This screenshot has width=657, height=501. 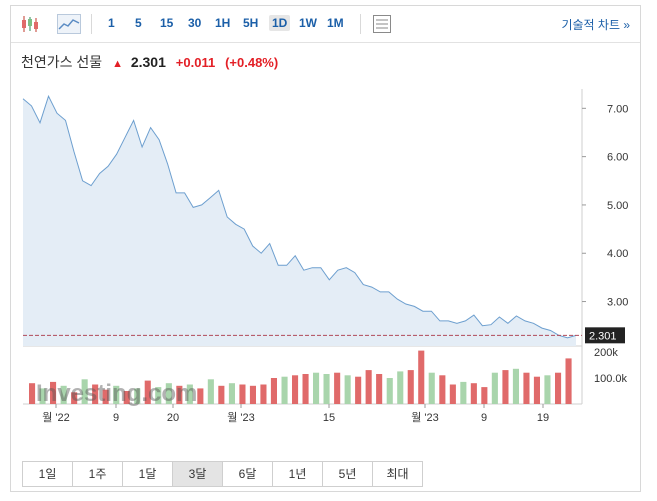 I want to click on price-tick-label: 3.00, so click(x=617, y=303).